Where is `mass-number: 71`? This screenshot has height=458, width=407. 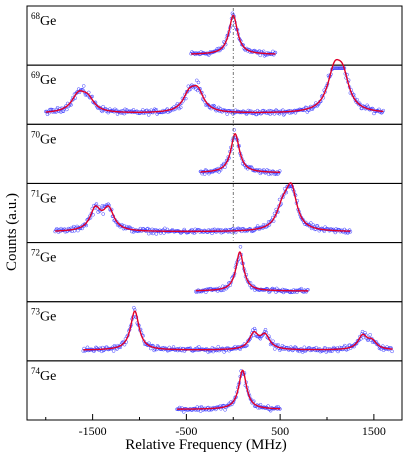 mass-number: 71 is located at coordinates (35, 193).